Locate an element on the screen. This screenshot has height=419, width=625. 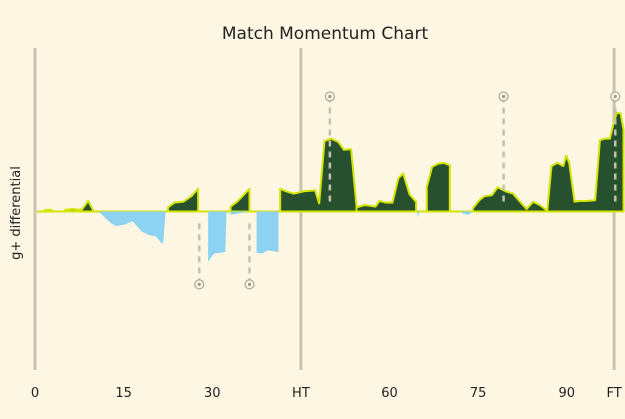
x-tick-label-15: 15 is located at coordinates (123, 393).